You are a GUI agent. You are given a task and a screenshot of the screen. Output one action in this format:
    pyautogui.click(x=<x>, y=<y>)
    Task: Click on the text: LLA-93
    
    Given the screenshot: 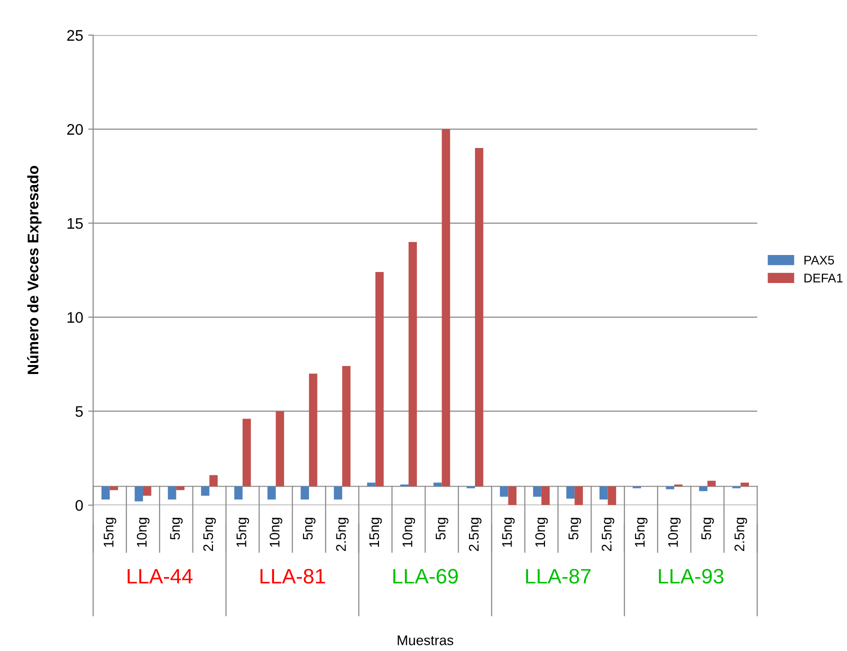 What is the action you would take?
    pyautogui.click(x=691, y=576)
    